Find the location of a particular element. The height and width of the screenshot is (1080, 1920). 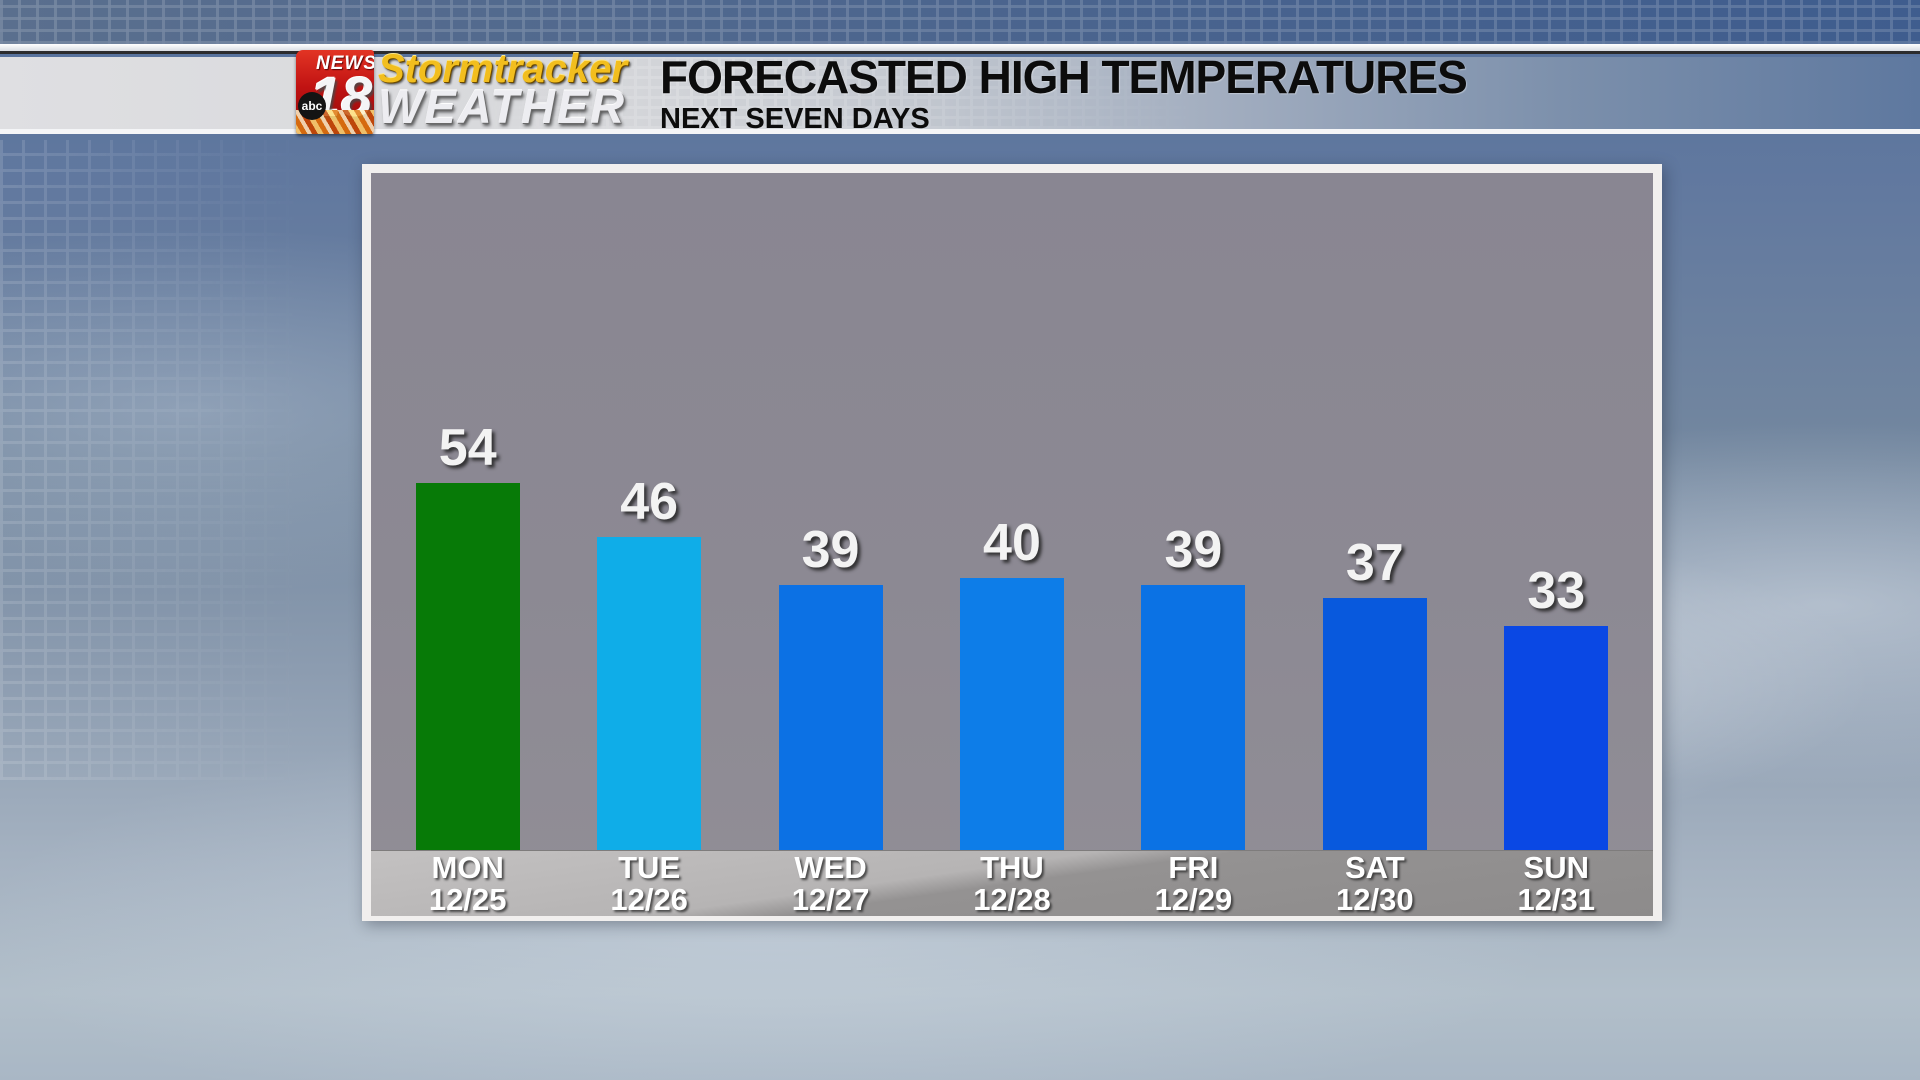

day-label-cell: MON 12/25 is located at coordinates (467, 883).